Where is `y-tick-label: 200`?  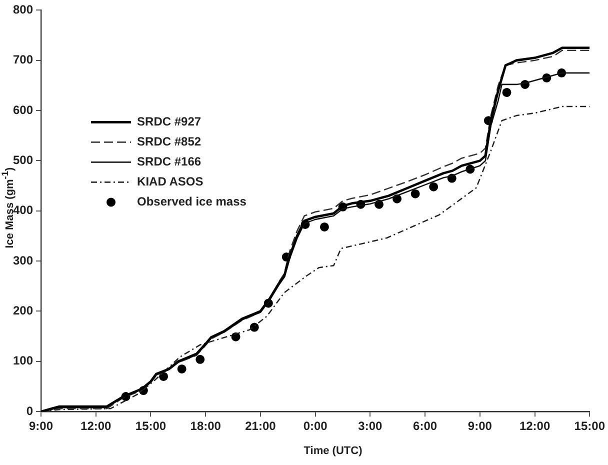
y-tick-label: 200 is located at coordinates (23, 311).